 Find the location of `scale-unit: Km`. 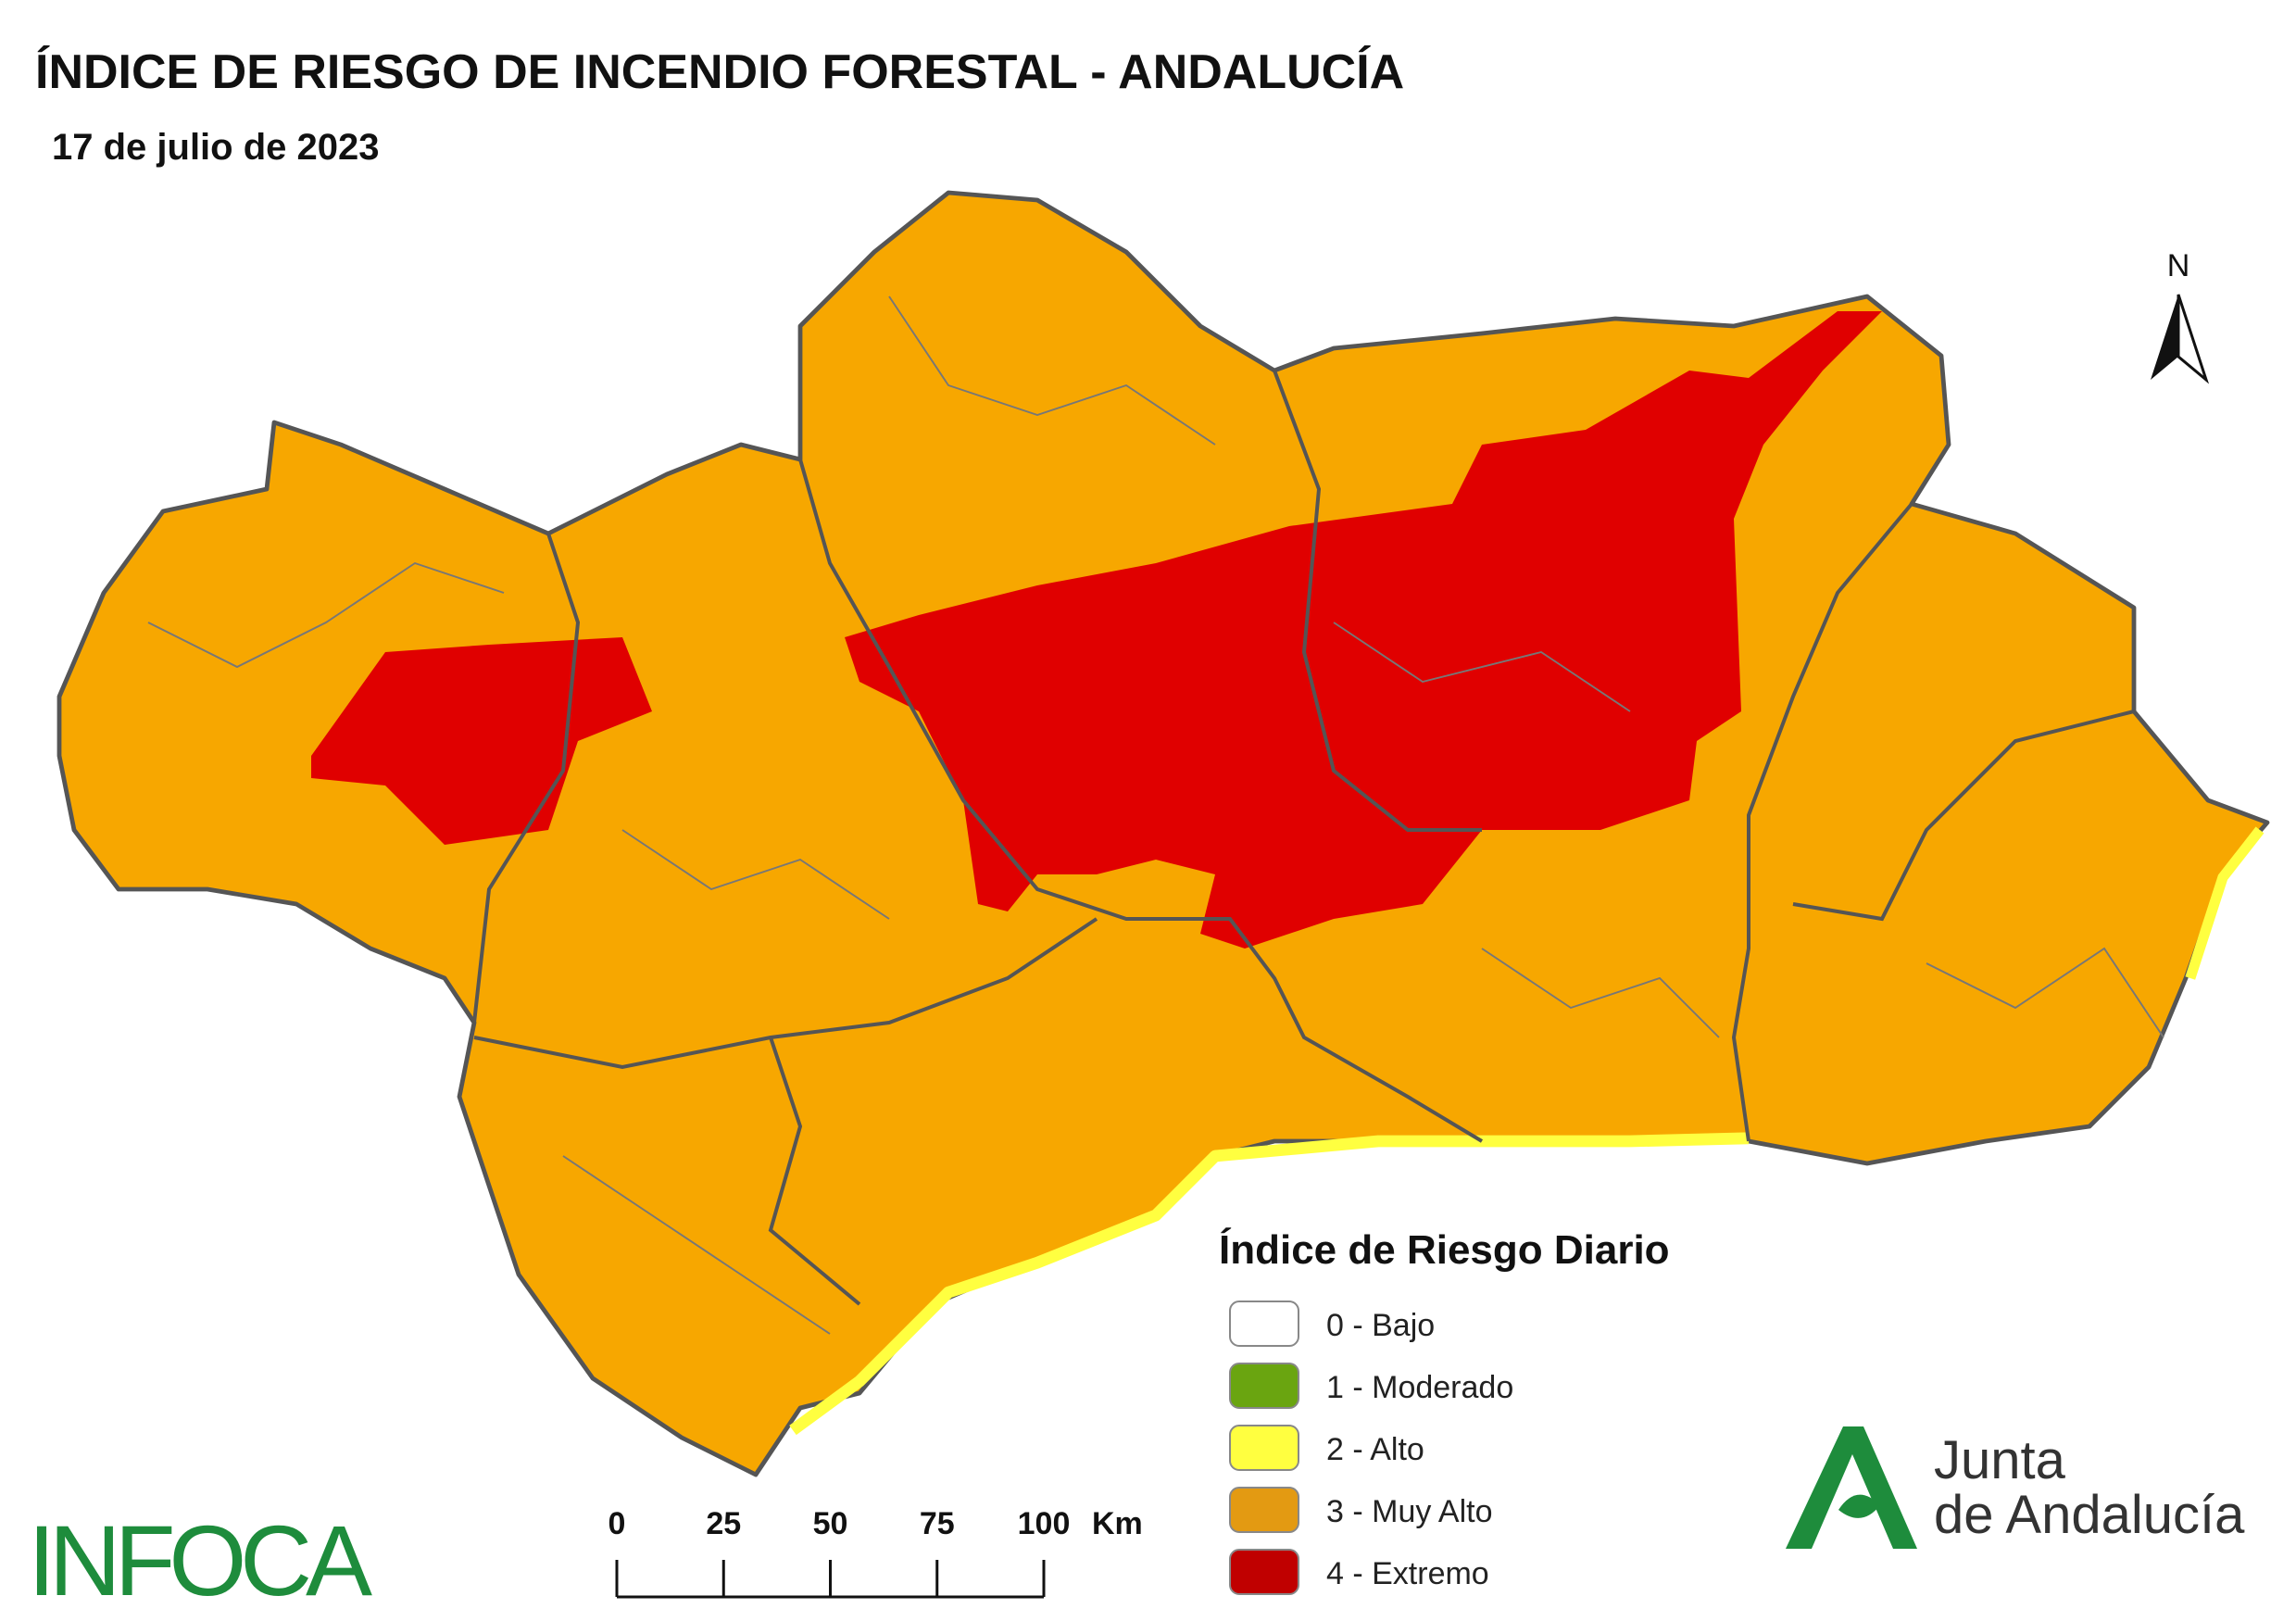

scale-unit: Km is located at coordinates (1117, 1523).